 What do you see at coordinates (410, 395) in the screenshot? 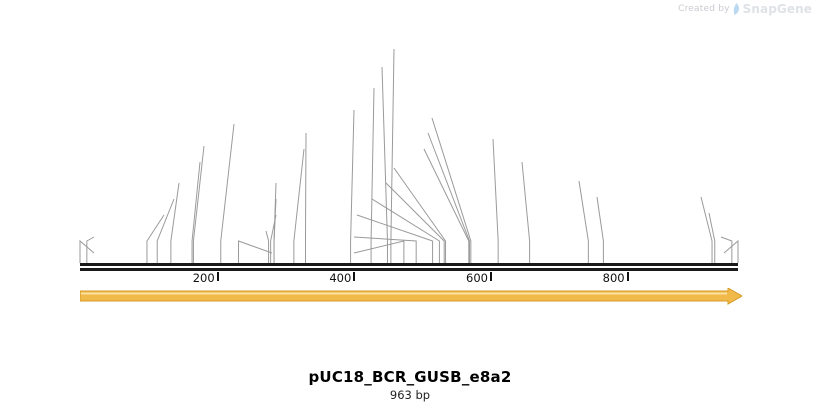
I see `plasmid-length: 963 bp` at bounding box center [410, 395].